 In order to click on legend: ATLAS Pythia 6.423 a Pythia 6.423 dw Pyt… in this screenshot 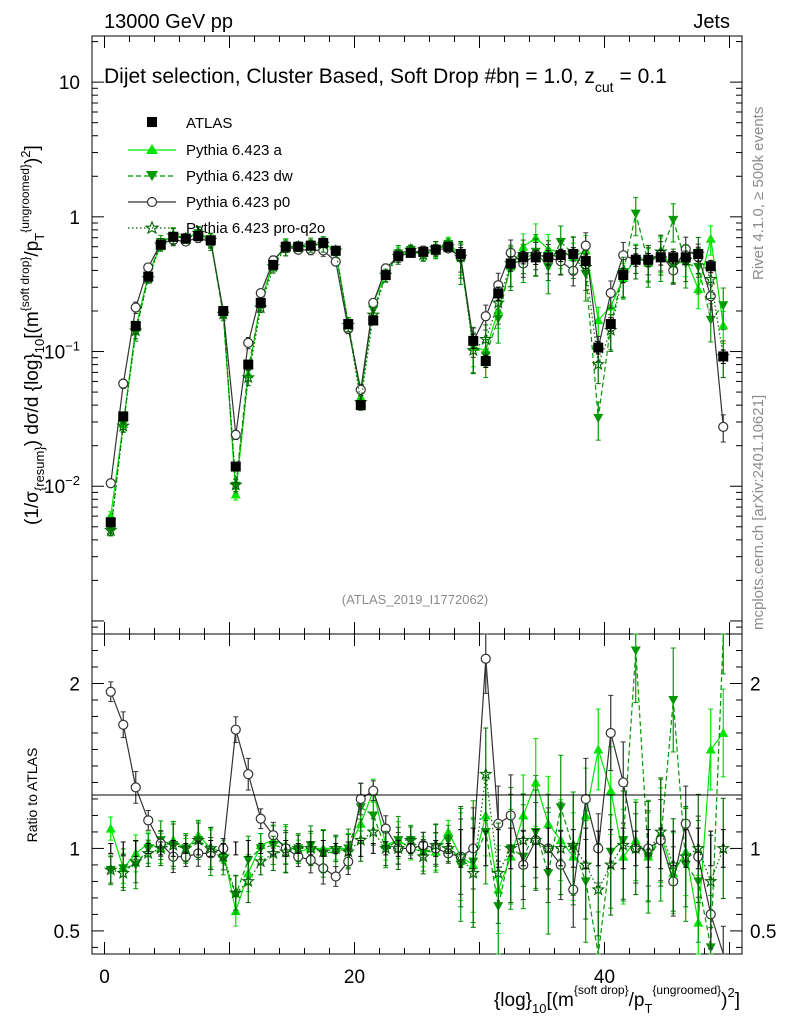, I will do `click(226, 176)`.